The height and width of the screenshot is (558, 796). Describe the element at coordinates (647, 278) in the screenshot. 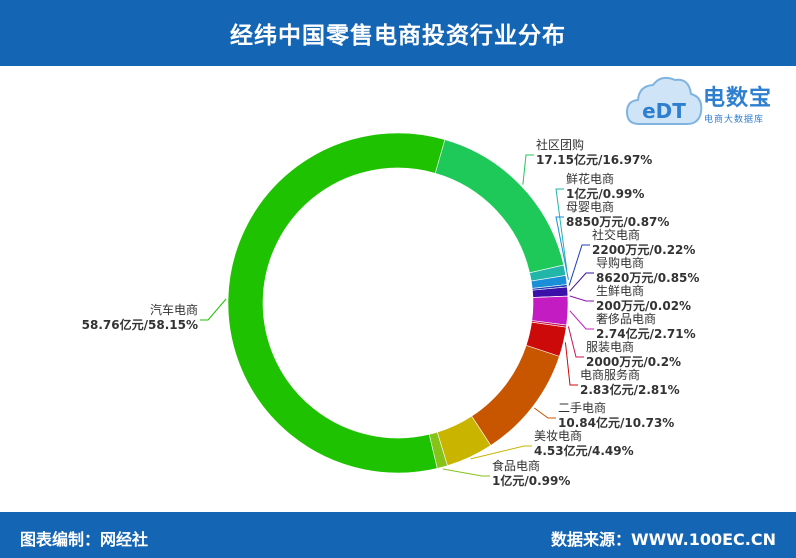

I see `slice-value-label-5: 8620万元/0.85%` at that location.